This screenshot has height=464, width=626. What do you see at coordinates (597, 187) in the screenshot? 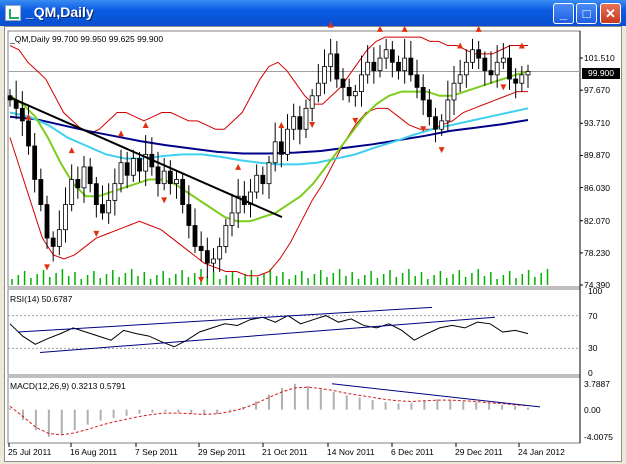
I see `price-tick-label: 86.030` at bounding box center [597, 187].